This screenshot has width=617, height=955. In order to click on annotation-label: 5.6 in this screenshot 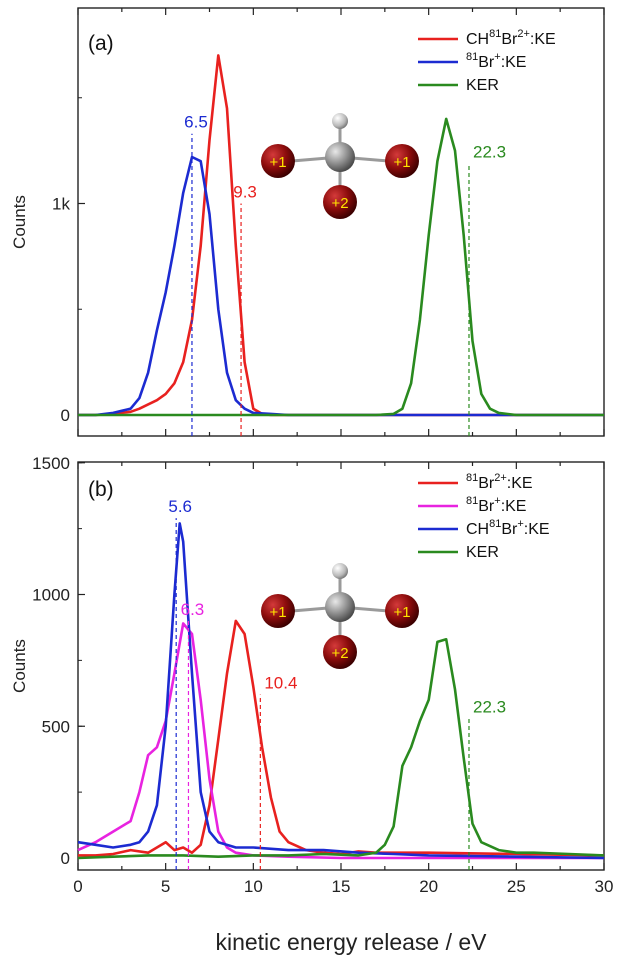, I will do `click(180, 506)`.